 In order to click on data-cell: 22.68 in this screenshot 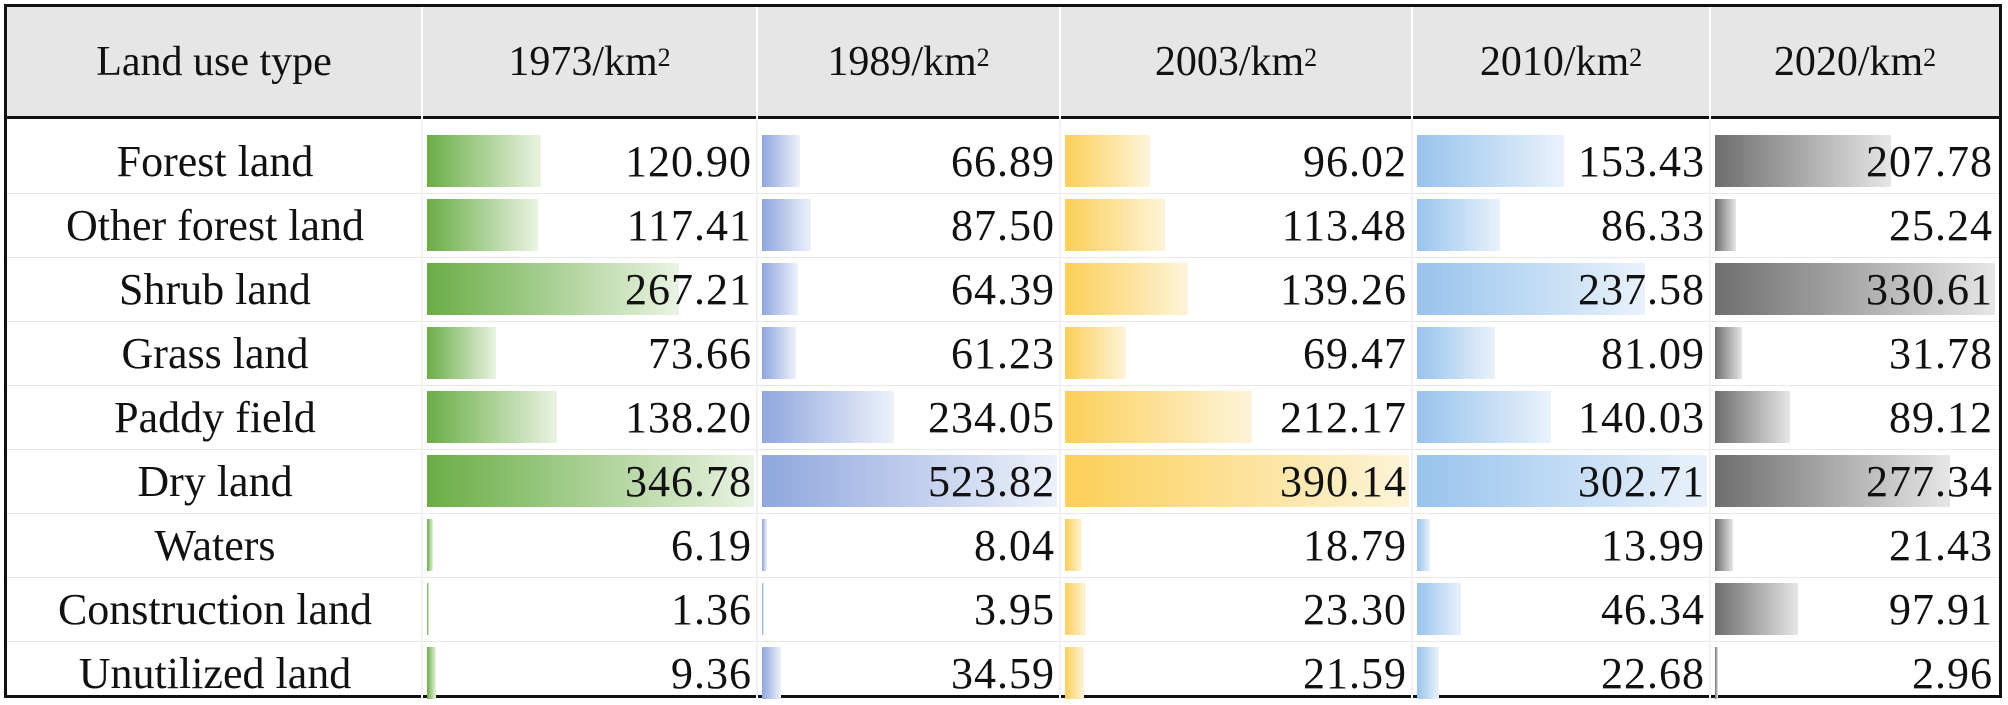, I will do `click(1562, 673)`.